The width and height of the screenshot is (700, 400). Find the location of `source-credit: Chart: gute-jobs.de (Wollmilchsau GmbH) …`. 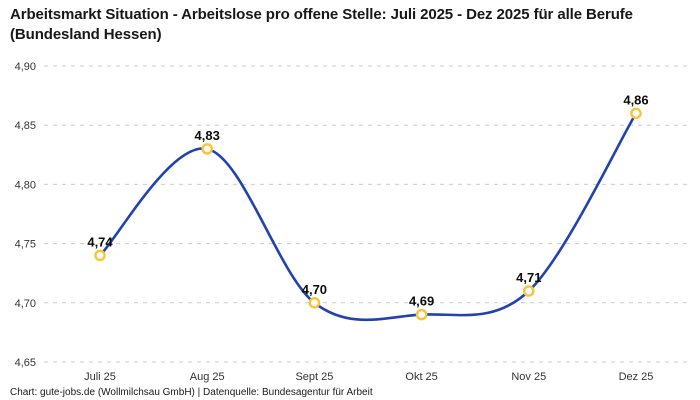

source-credit: Chart: gute-jobs.de (Wollmilchsau GmbH) … is located at coordinates (191, 392).